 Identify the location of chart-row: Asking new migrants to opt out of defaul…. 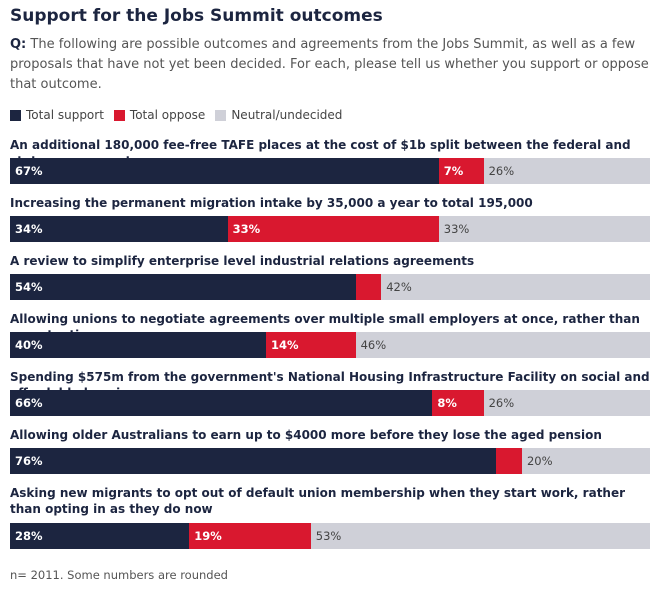
(330, 517).